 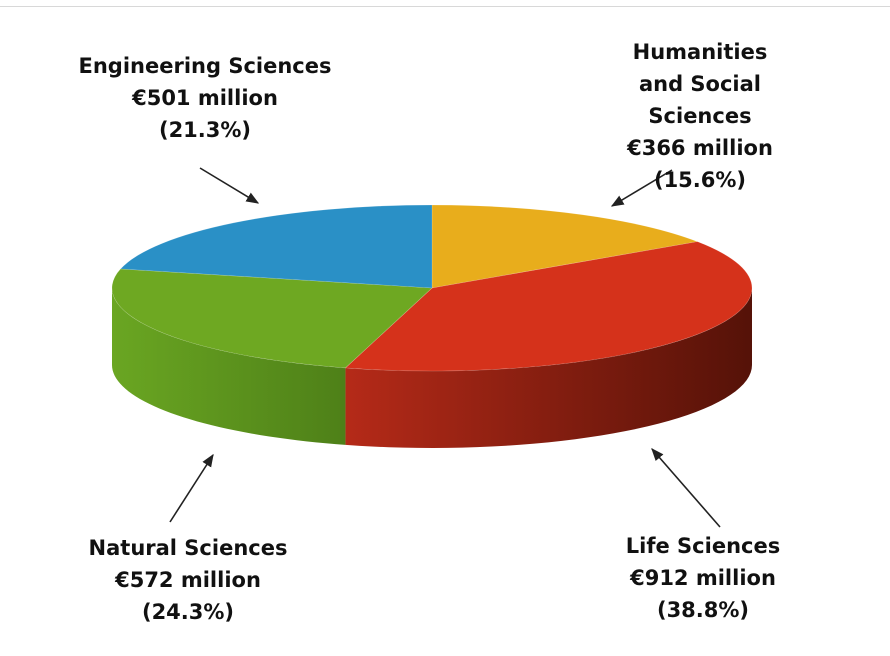 I want to click on share-label: (24.3%), so click(x=188, y=612).